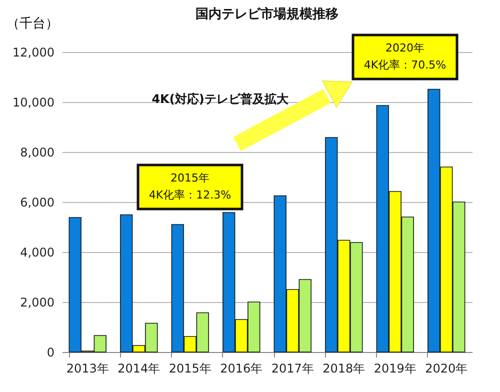  I want to click on y-tick-label: 2,000, so click(37, 303).